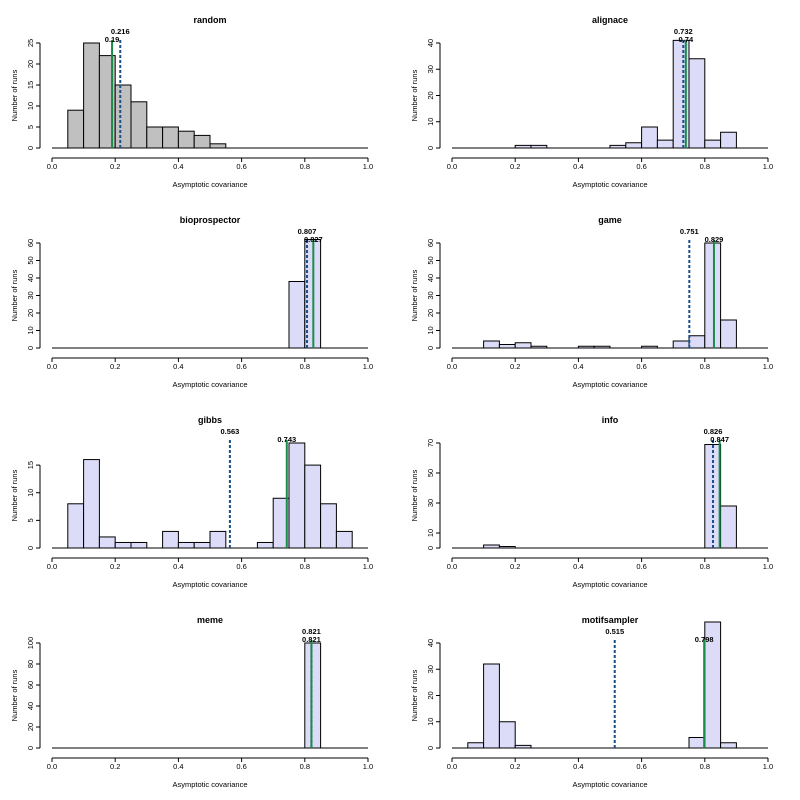 This screenshot has width=800, height=800. What do you see at coordinates (30, 706) in the screenshot?
I see `panel-meme-y-tick-label: 40` at bounding box center [30, 706].